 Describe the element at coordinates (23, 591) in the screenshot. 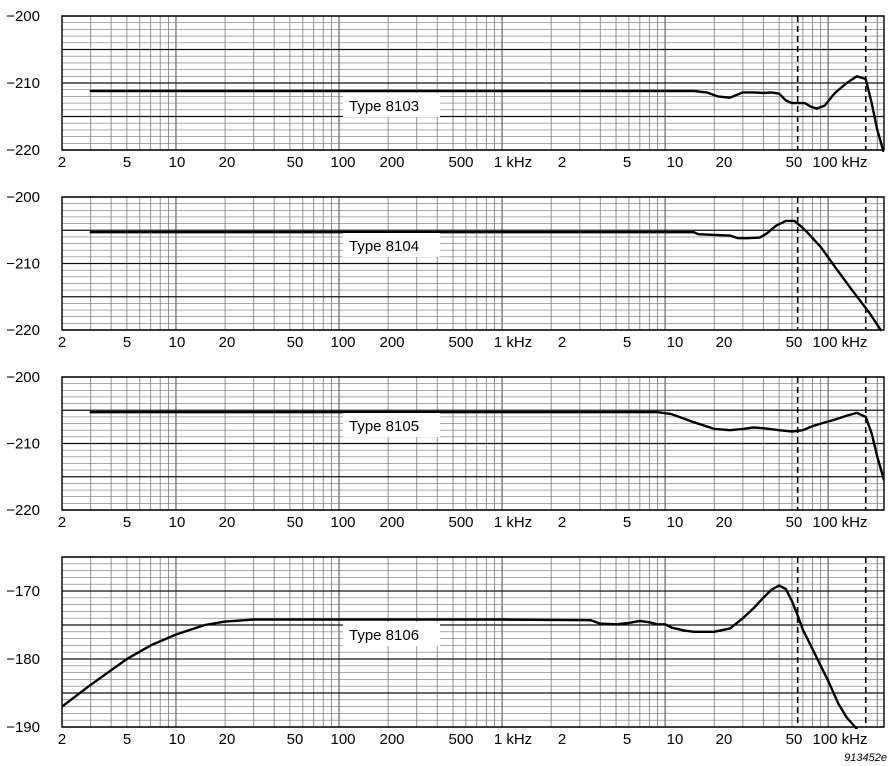

I see `y-tick-label: −170` at that location.